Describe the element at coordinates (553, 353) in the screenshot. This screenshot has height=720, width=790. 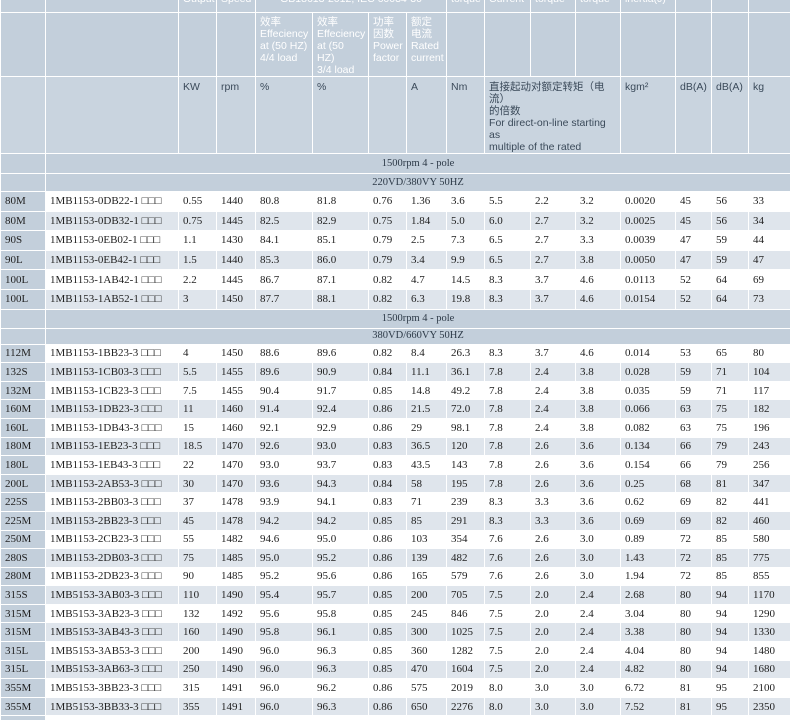
I see `data-cell: 3.7` at that location.